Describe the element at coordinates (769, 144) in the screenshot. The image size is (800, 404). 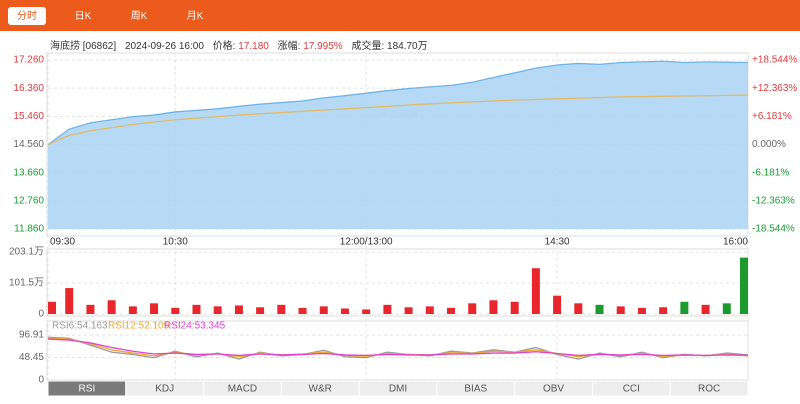
I see `y2-tick-label: 0.000%` at that location.